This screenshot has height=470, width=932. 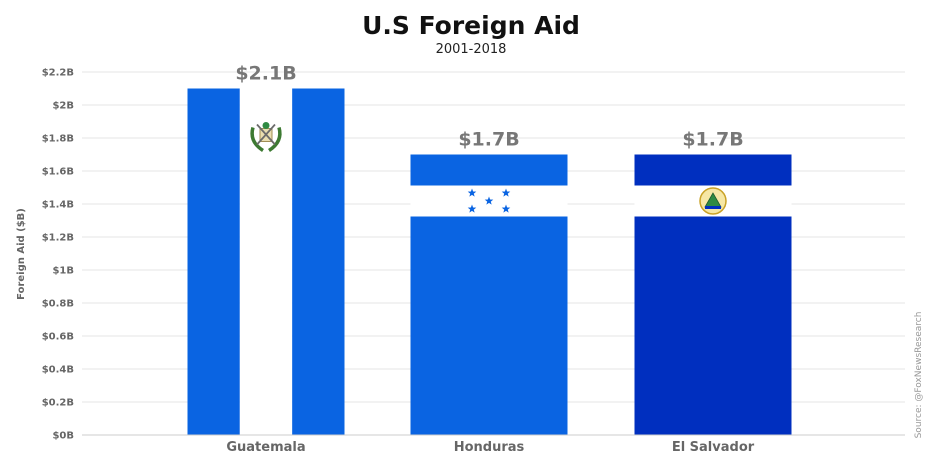 What do you see at coordinates (58, 370) in the screenshot?
I see `y-tick-label: $0.4B` at bounding box center [58, 370].